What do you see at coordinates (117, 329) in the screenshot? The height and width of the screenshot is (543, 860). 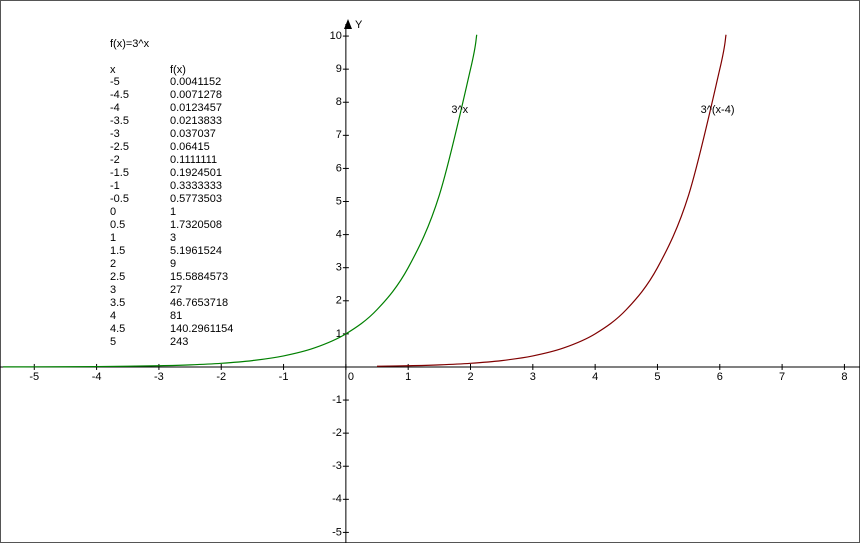 I see `table-x: 4.5` at bounding box center [117, 329].